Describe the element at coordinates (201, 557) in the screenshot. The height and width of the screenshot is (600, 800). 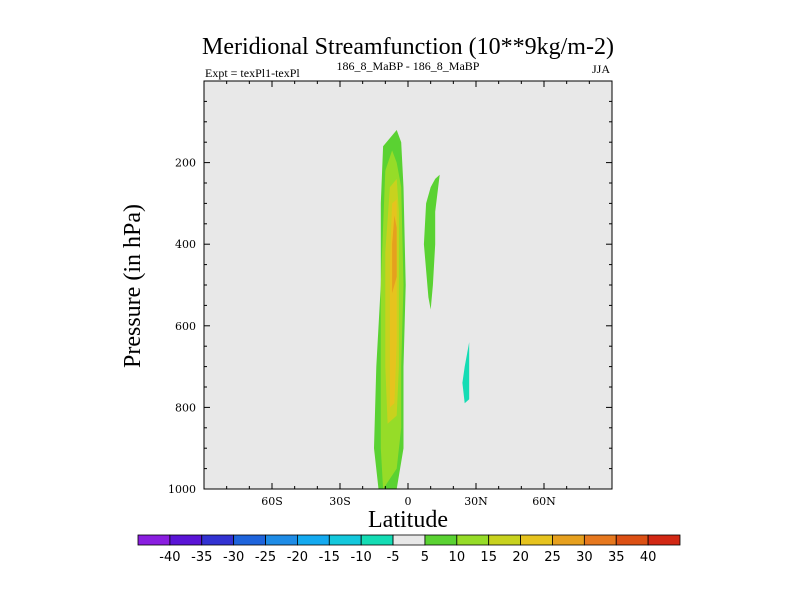
I see `colorbar-label: -35` at that location.